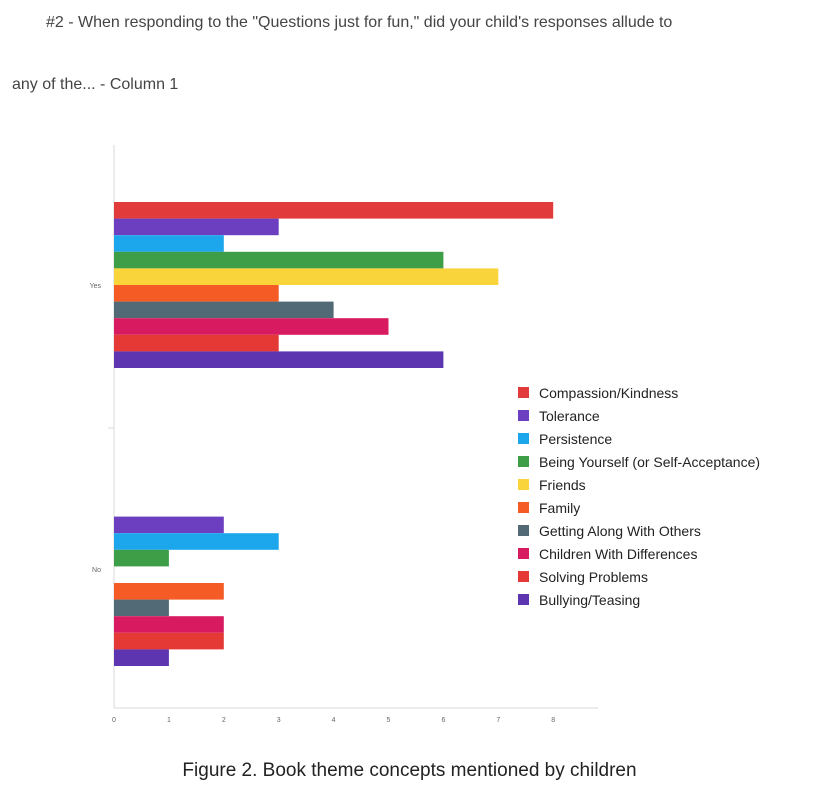 The height and width of the screenshot is (801, 819). I want to click on legend-item: Tolerance, so click(639, 415).